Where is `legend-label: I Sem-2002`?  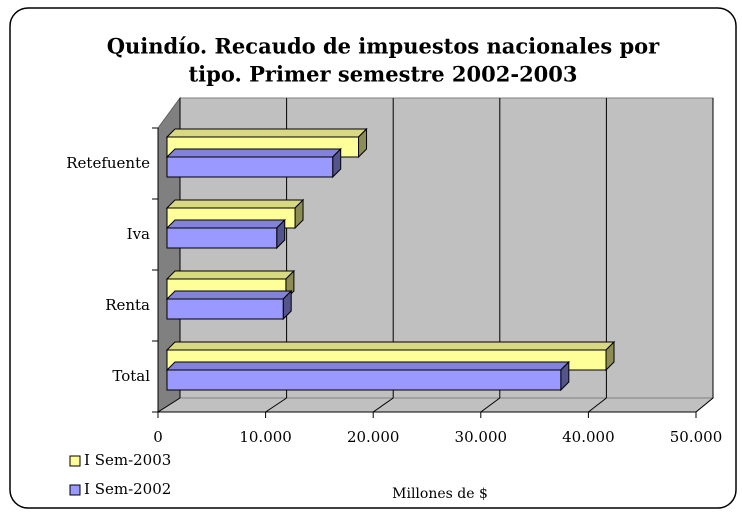 legend-label: I Sem-2002 is located at coordinates (127, 489).